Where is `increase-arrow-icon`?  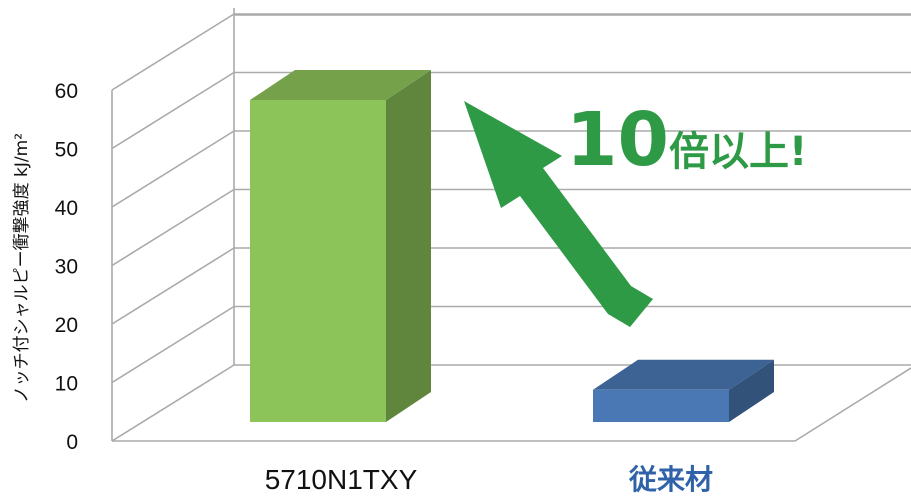
increase-arrow-icon is located at coordinates (558, 214).